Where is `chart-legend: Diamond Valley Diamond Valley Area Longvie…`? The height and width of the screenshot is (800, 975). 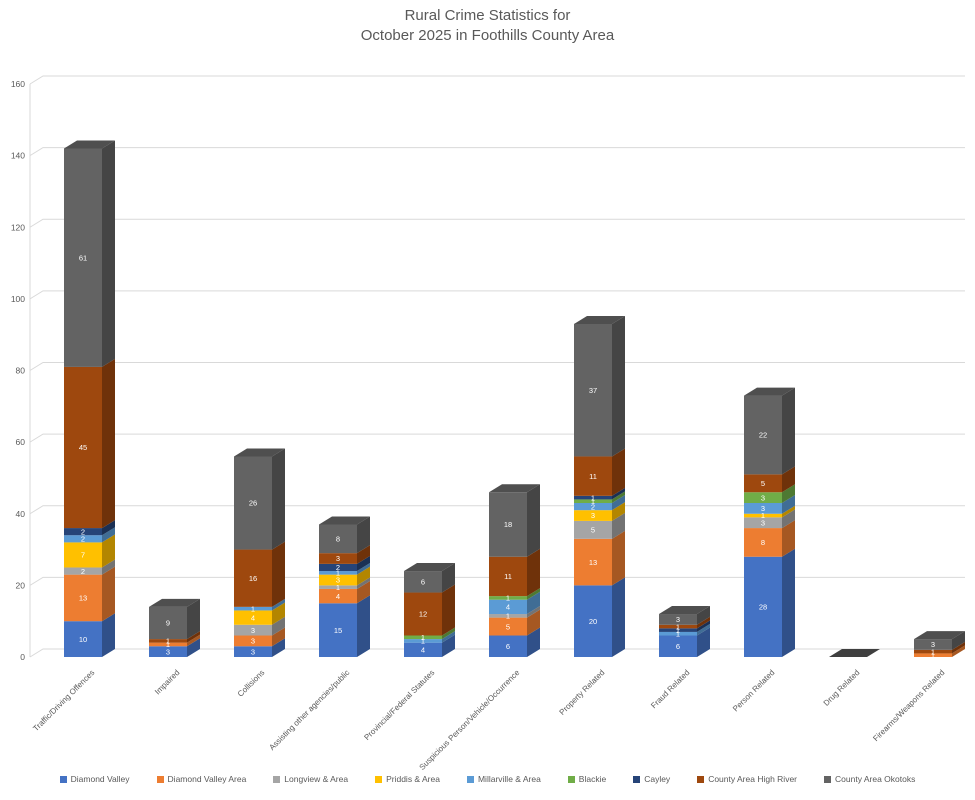 chart-legend: Diamond Valley Diamond Valley Area Longvie… is located at coordinates (487, 779).